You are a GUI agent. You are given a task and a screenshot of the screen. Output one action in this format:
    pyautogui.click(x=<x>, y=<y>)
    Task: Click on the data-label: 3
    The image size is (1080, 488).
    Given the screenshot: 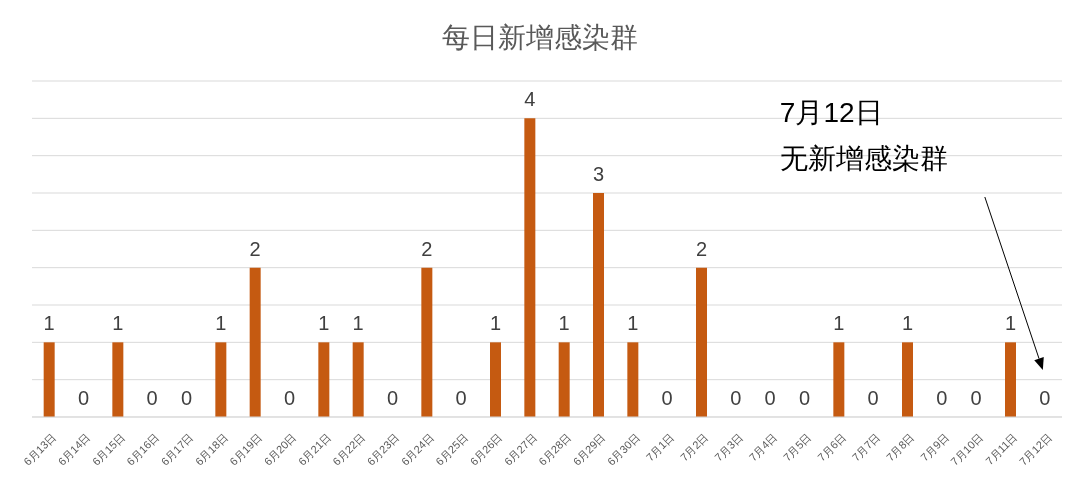 What is the action you would take?
    pyautogui.click(x=598, y=174)
    